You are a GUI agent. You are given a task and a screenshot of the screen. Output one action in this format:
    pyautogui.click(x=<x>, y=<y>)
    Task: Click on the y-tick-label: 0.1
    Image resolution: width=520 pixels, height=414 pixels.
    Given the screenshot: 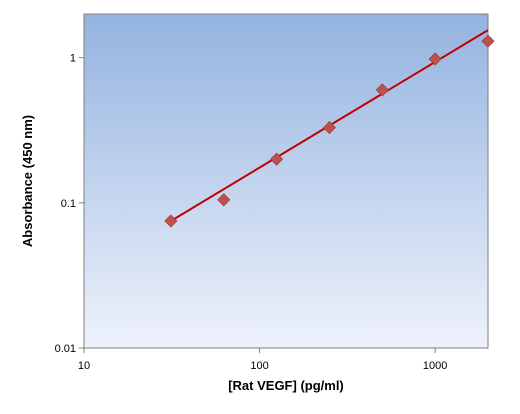 What is the action you would take?
    pyautogui.click(x=68, y=204)
    